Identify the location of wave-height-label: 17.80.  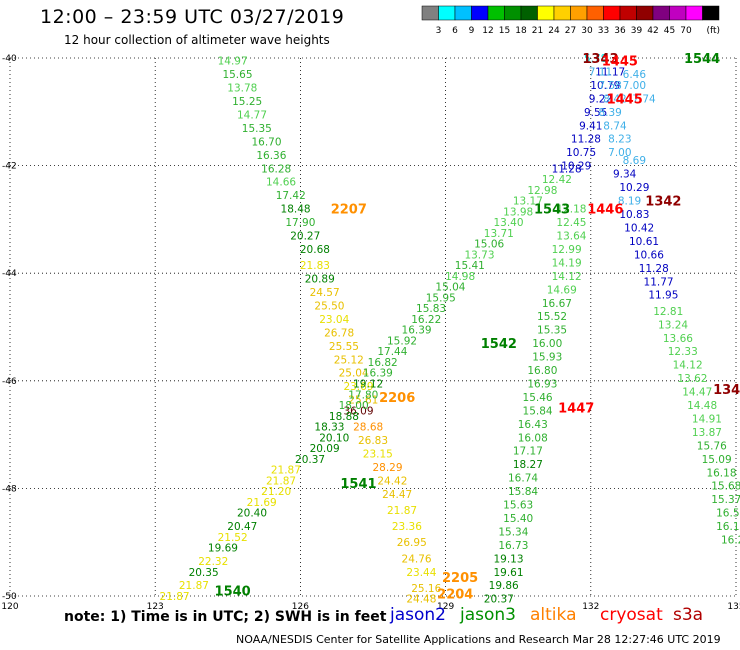
(363, 395).